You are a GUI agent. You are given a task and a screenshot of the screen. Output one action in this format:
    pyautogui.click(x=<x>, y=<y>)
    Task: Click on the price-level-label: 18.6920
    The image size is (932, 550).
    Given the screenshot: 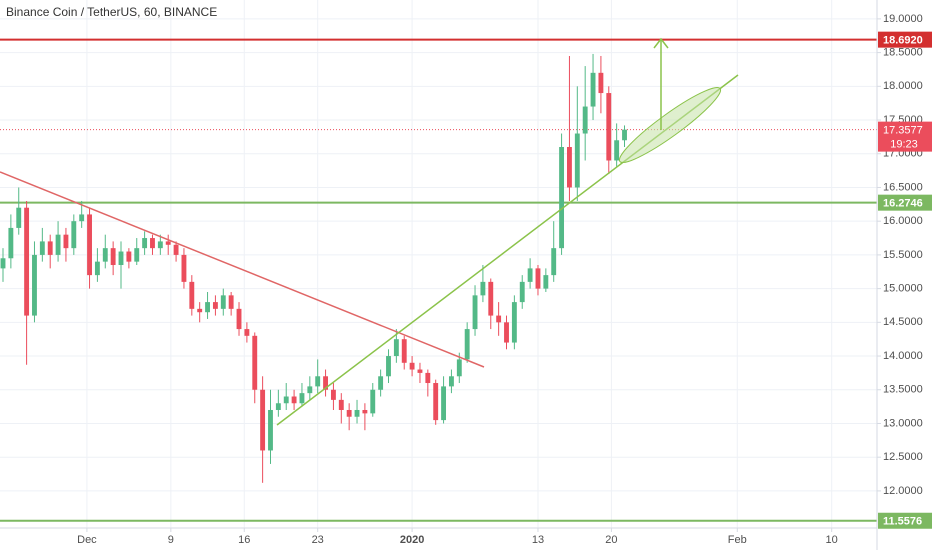 What is the action you would take?
    pyautogui.click(x=903, y=41)
    